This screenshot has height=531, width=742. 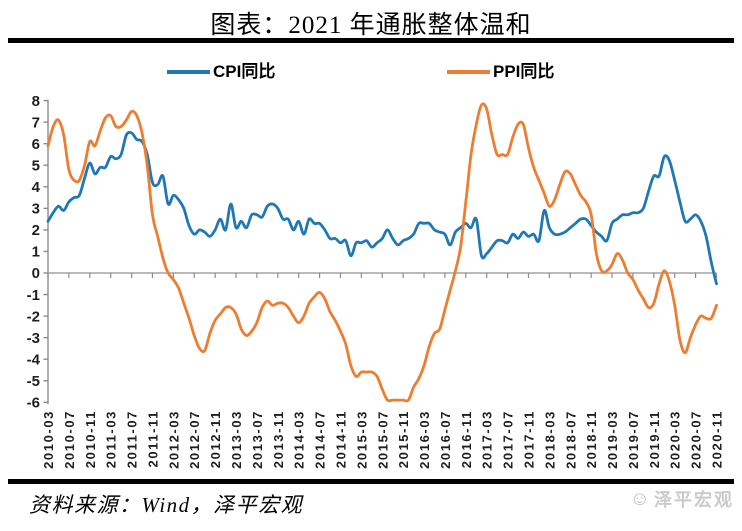 What do you see at coordinates (132, 439) in the screenshot?
I see `svg-text: 2011-07` at bounding box center [132, 439].